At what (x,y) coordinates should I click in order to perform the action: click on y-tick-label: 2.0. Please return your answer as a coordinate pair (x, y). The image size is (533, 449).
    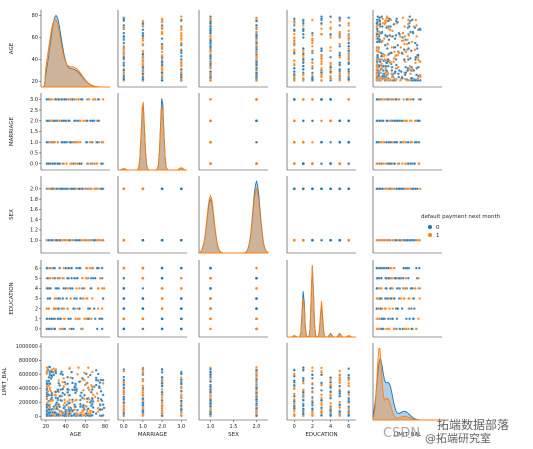
    Looking at the image, I should click on (34, 122).